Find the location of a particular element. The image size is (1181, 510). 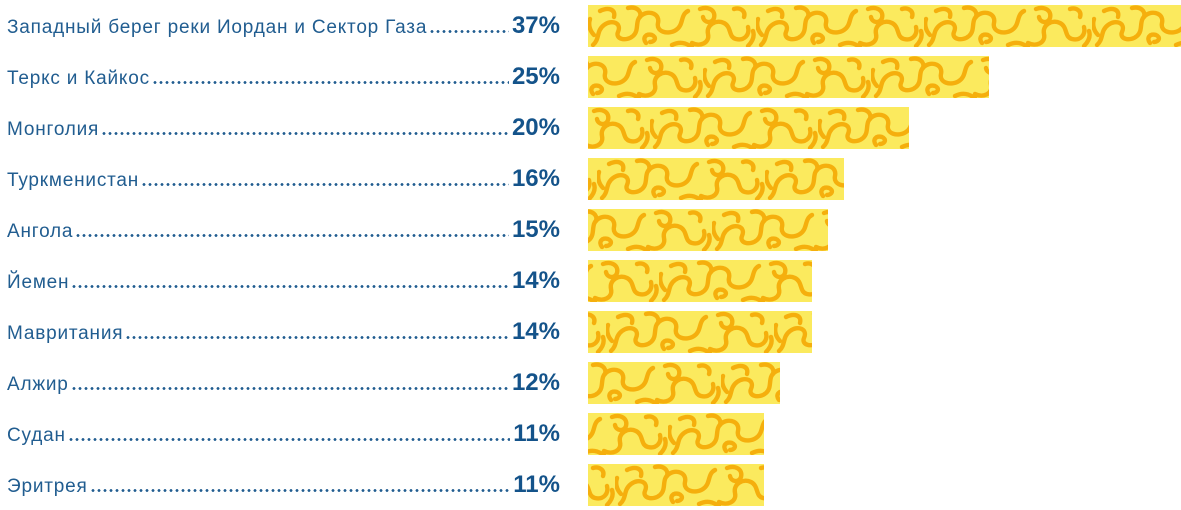

chart-row: Йемен 14% is located at coordinates (590, 280).